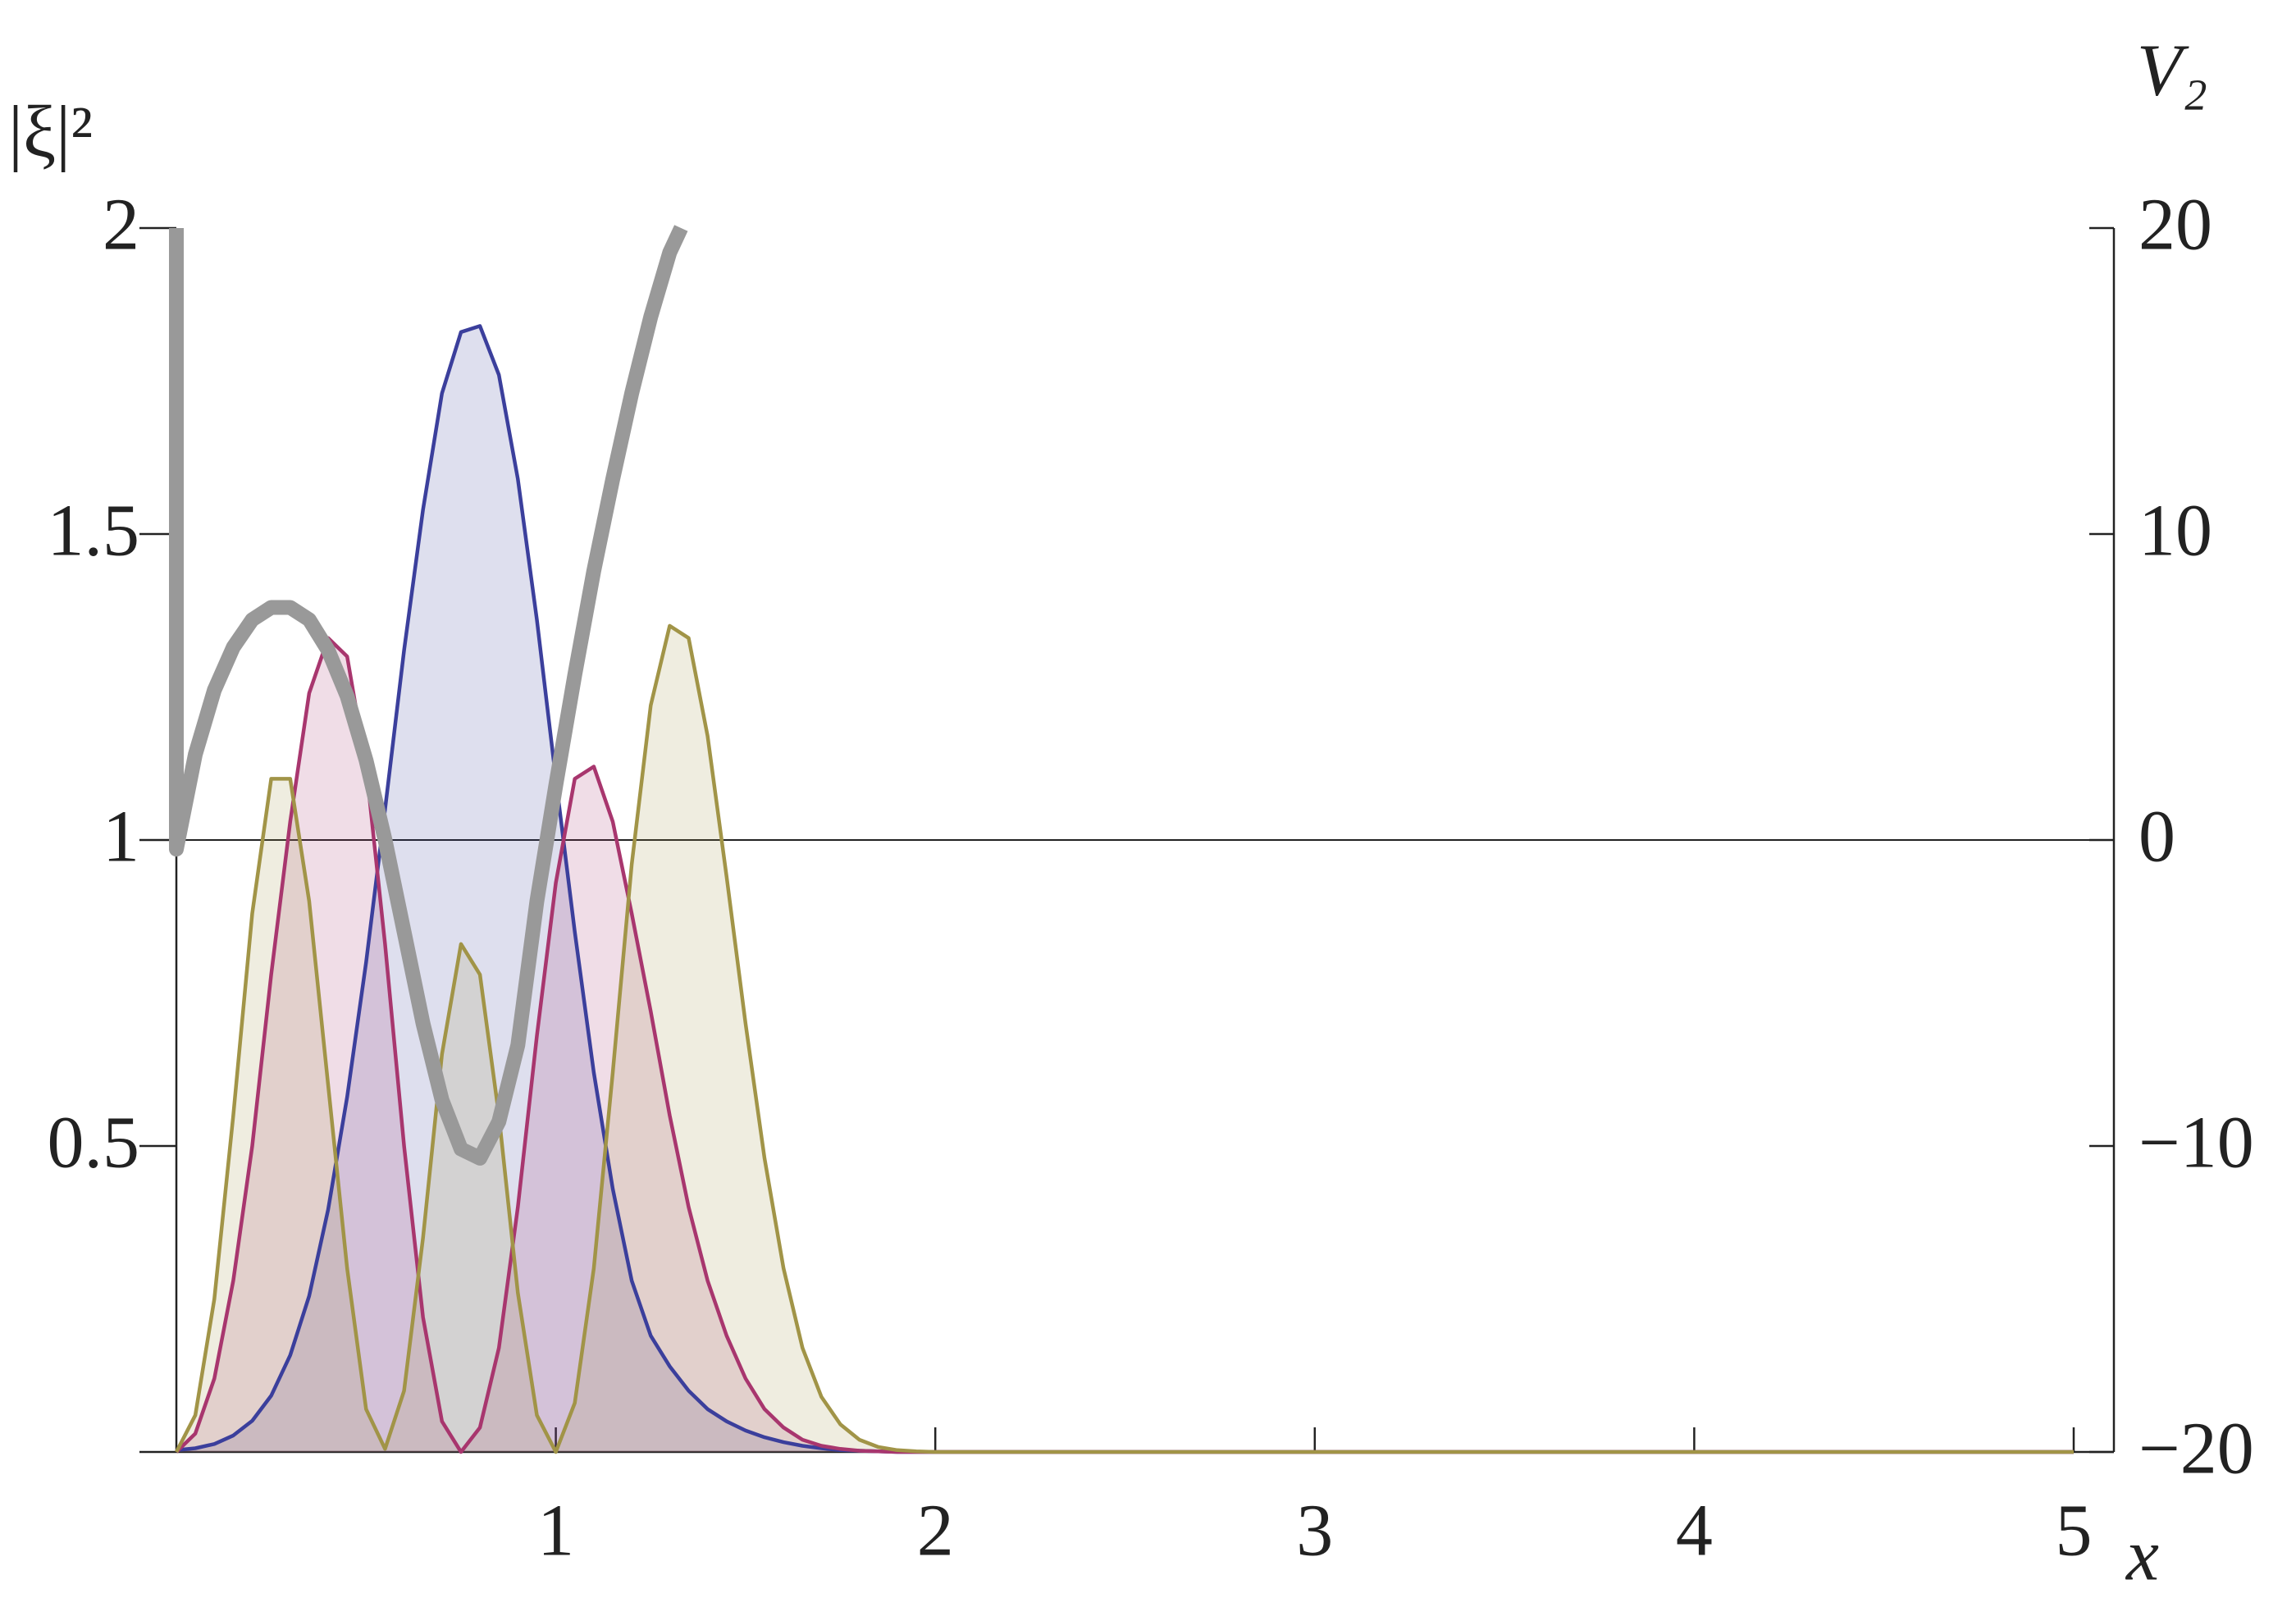  What do you see at coordinates (2172, 71) in the screenshot?
I see `y2-axis-label: V₂` at bounding box center [2172, 71].